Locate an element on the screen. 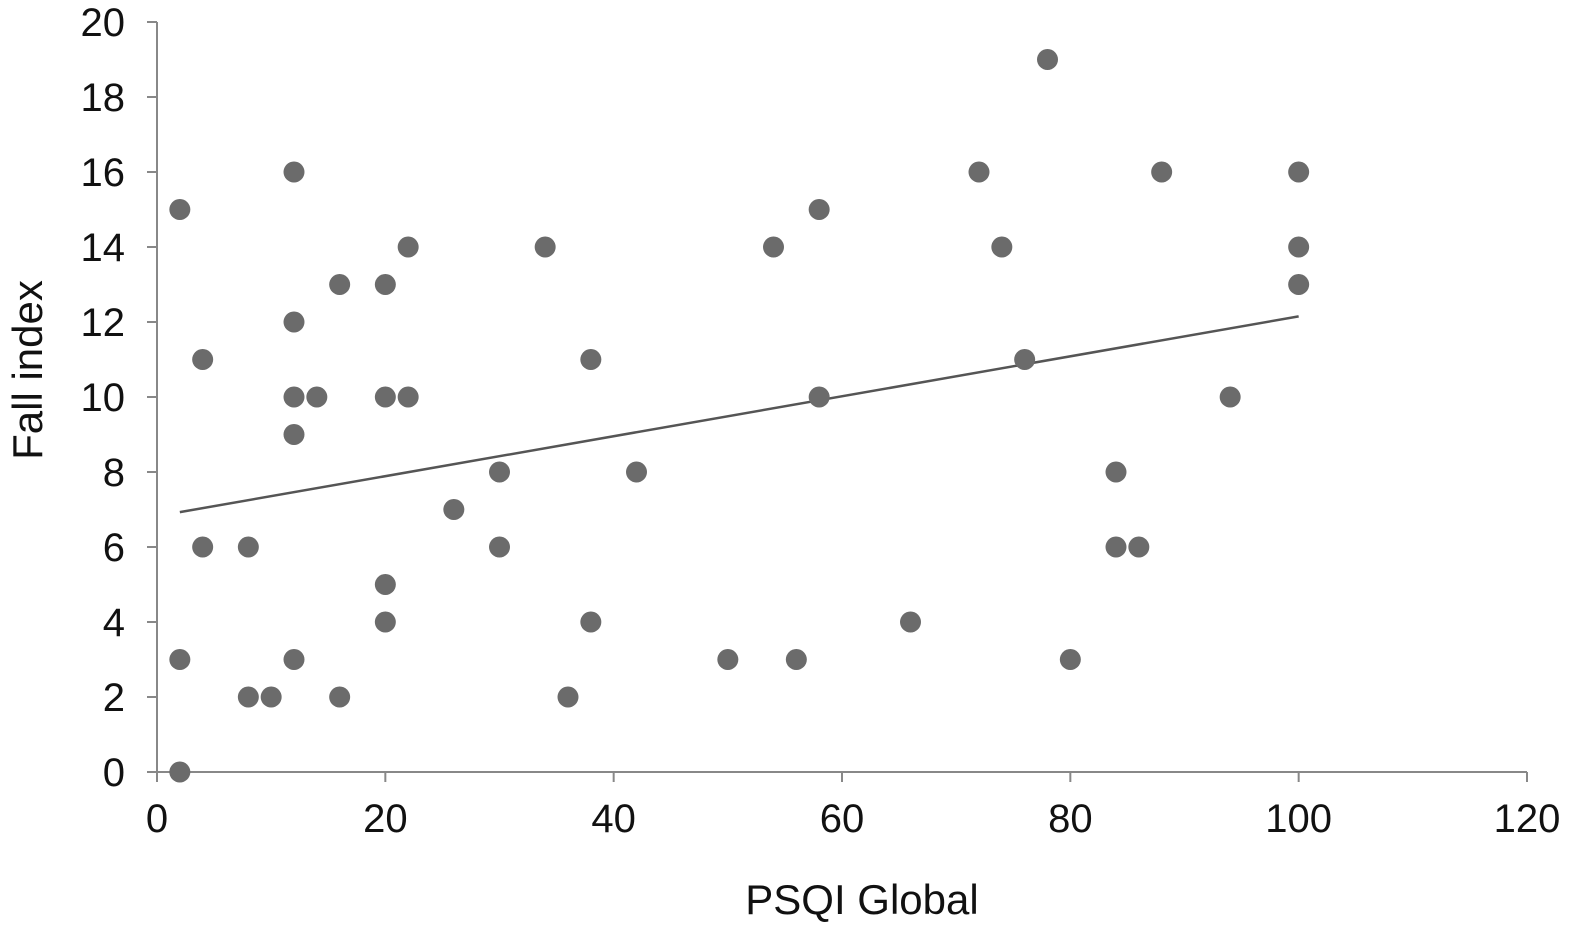 The height and width of the screenshot is (949, 1593). x-ticks: 0 20 40 60 80 100 120 is located at coordinates (853, 806).